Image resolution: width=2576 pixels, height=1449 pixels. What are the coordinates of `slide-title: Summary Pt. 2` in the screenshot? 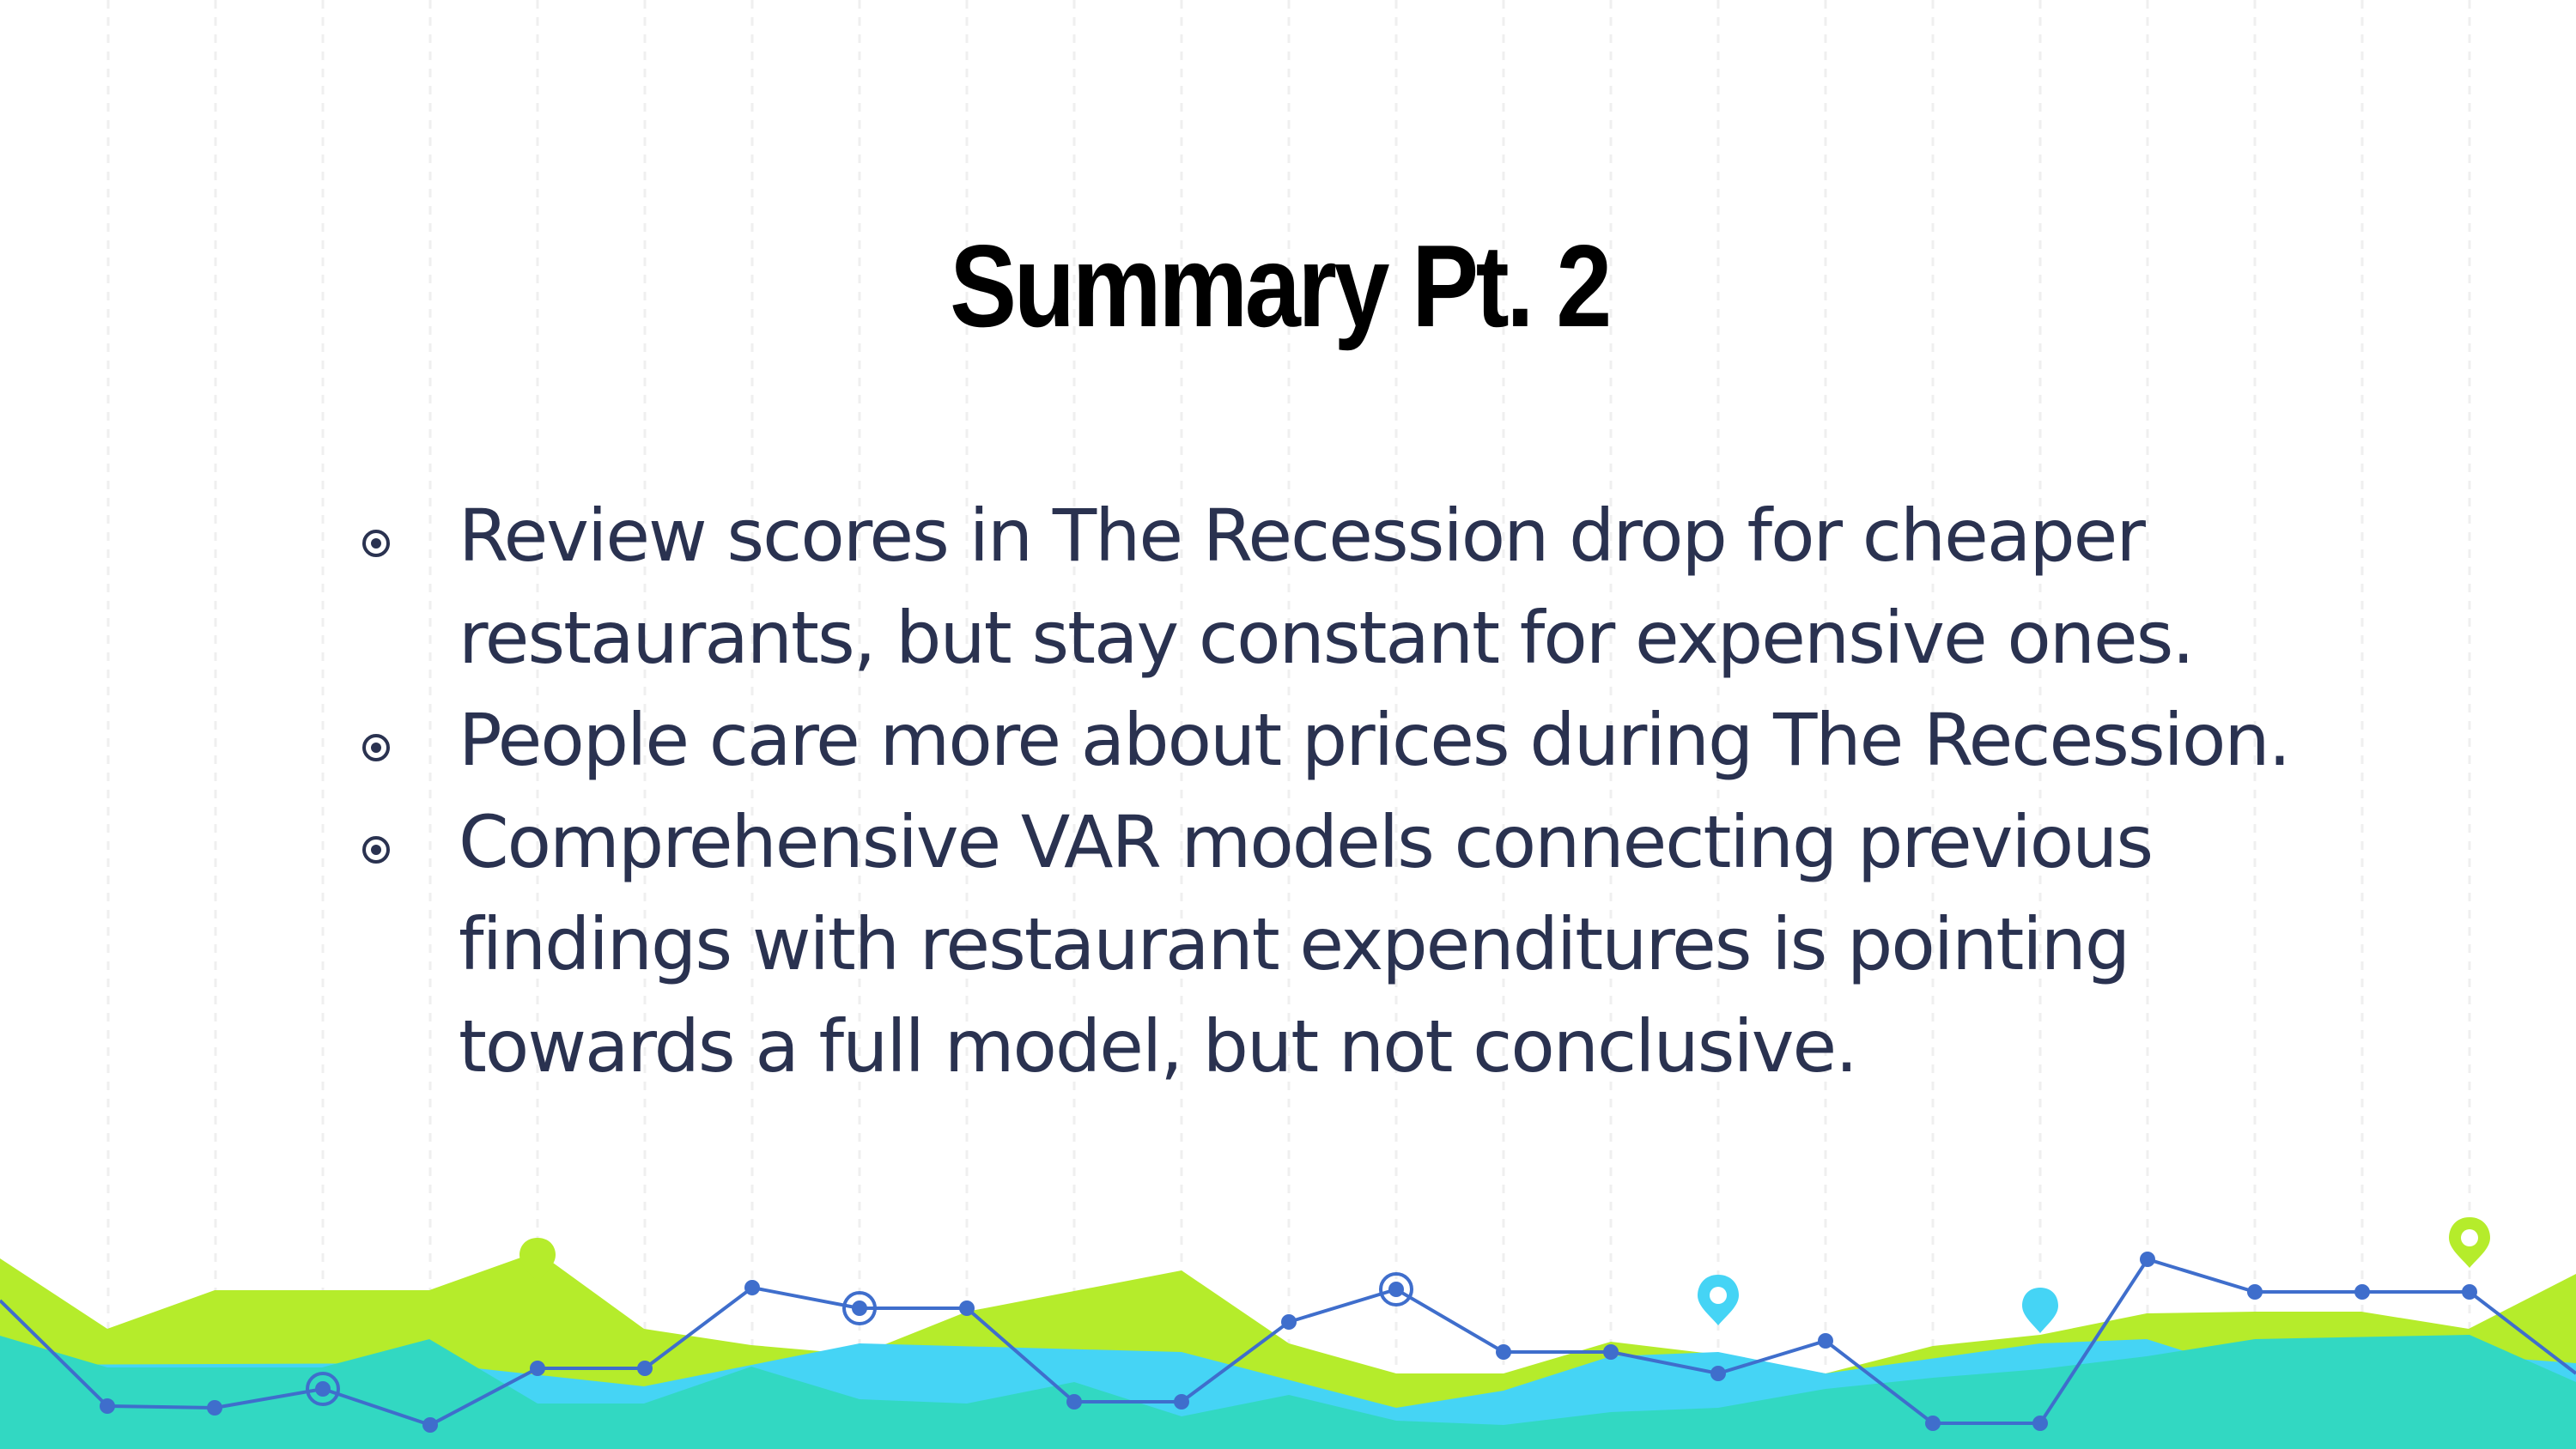 It's located at (1281, 286).